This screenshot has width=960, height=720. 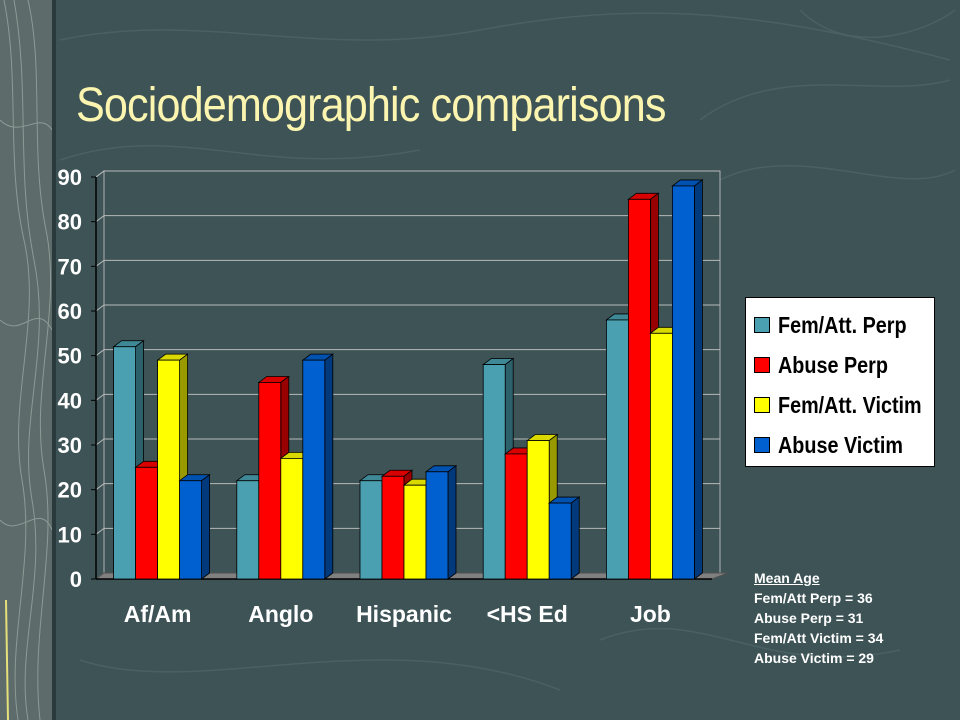 I want to click on x-tick-label: Job, so click(x=650, y=614).